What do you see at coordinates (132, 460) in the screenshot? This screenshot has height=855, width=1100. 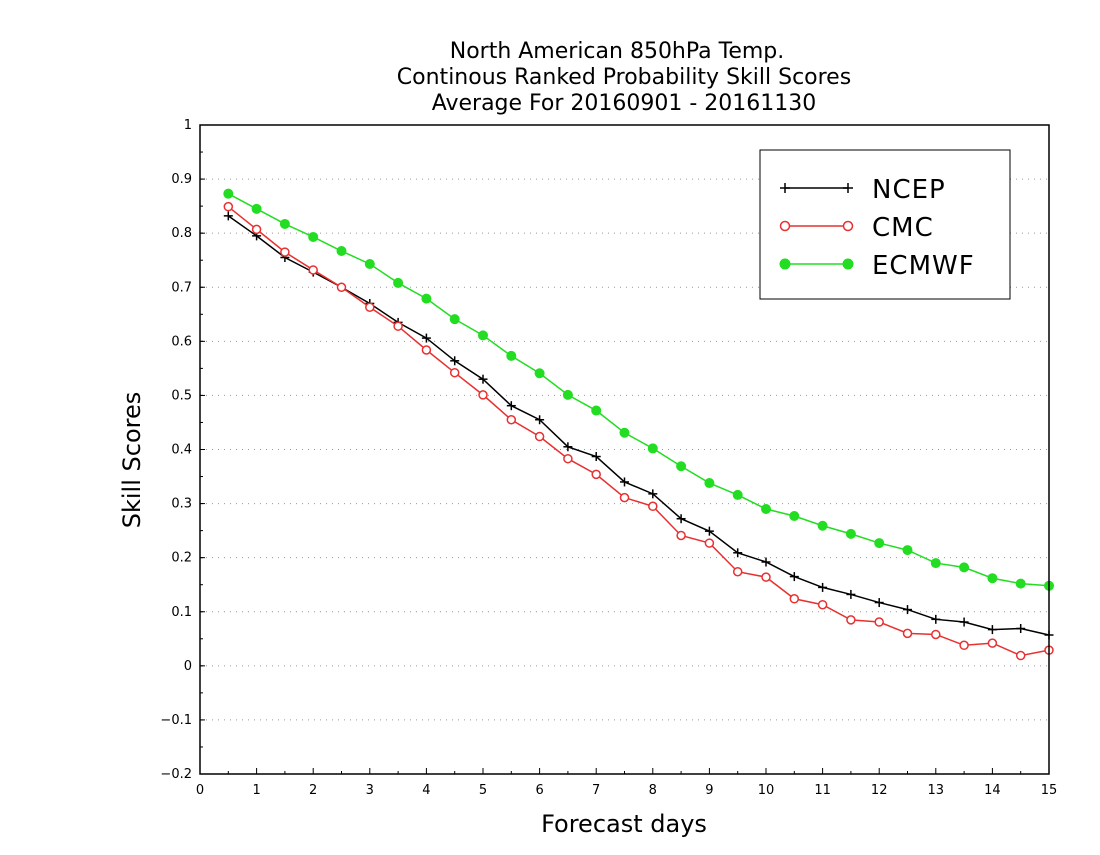 I see `y-axis-title: Skill Scores` at bounding box center [132, 460].